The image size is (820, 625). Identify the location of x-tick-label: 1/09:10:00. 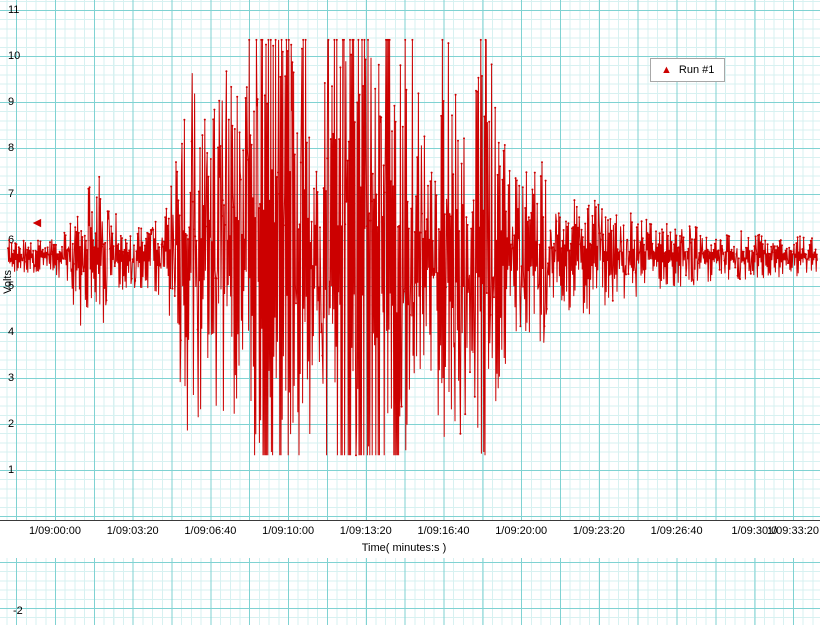
(288, 531).